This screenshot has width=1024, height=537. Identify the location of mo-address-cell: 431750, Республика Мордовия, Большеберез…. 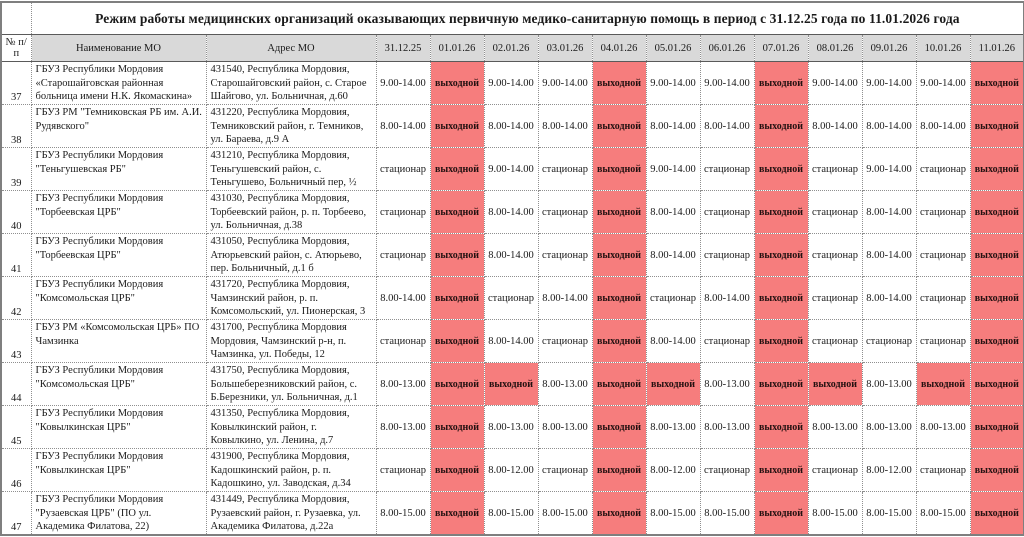
(291, 384).